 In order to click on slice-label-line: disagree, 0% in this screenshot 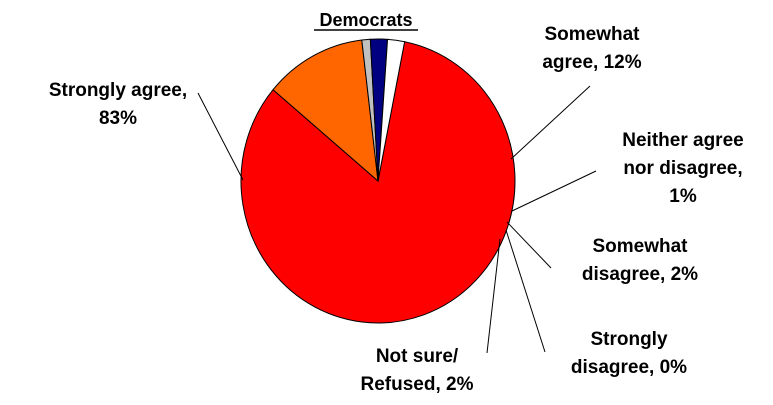, I will do `click(629, 367)`.